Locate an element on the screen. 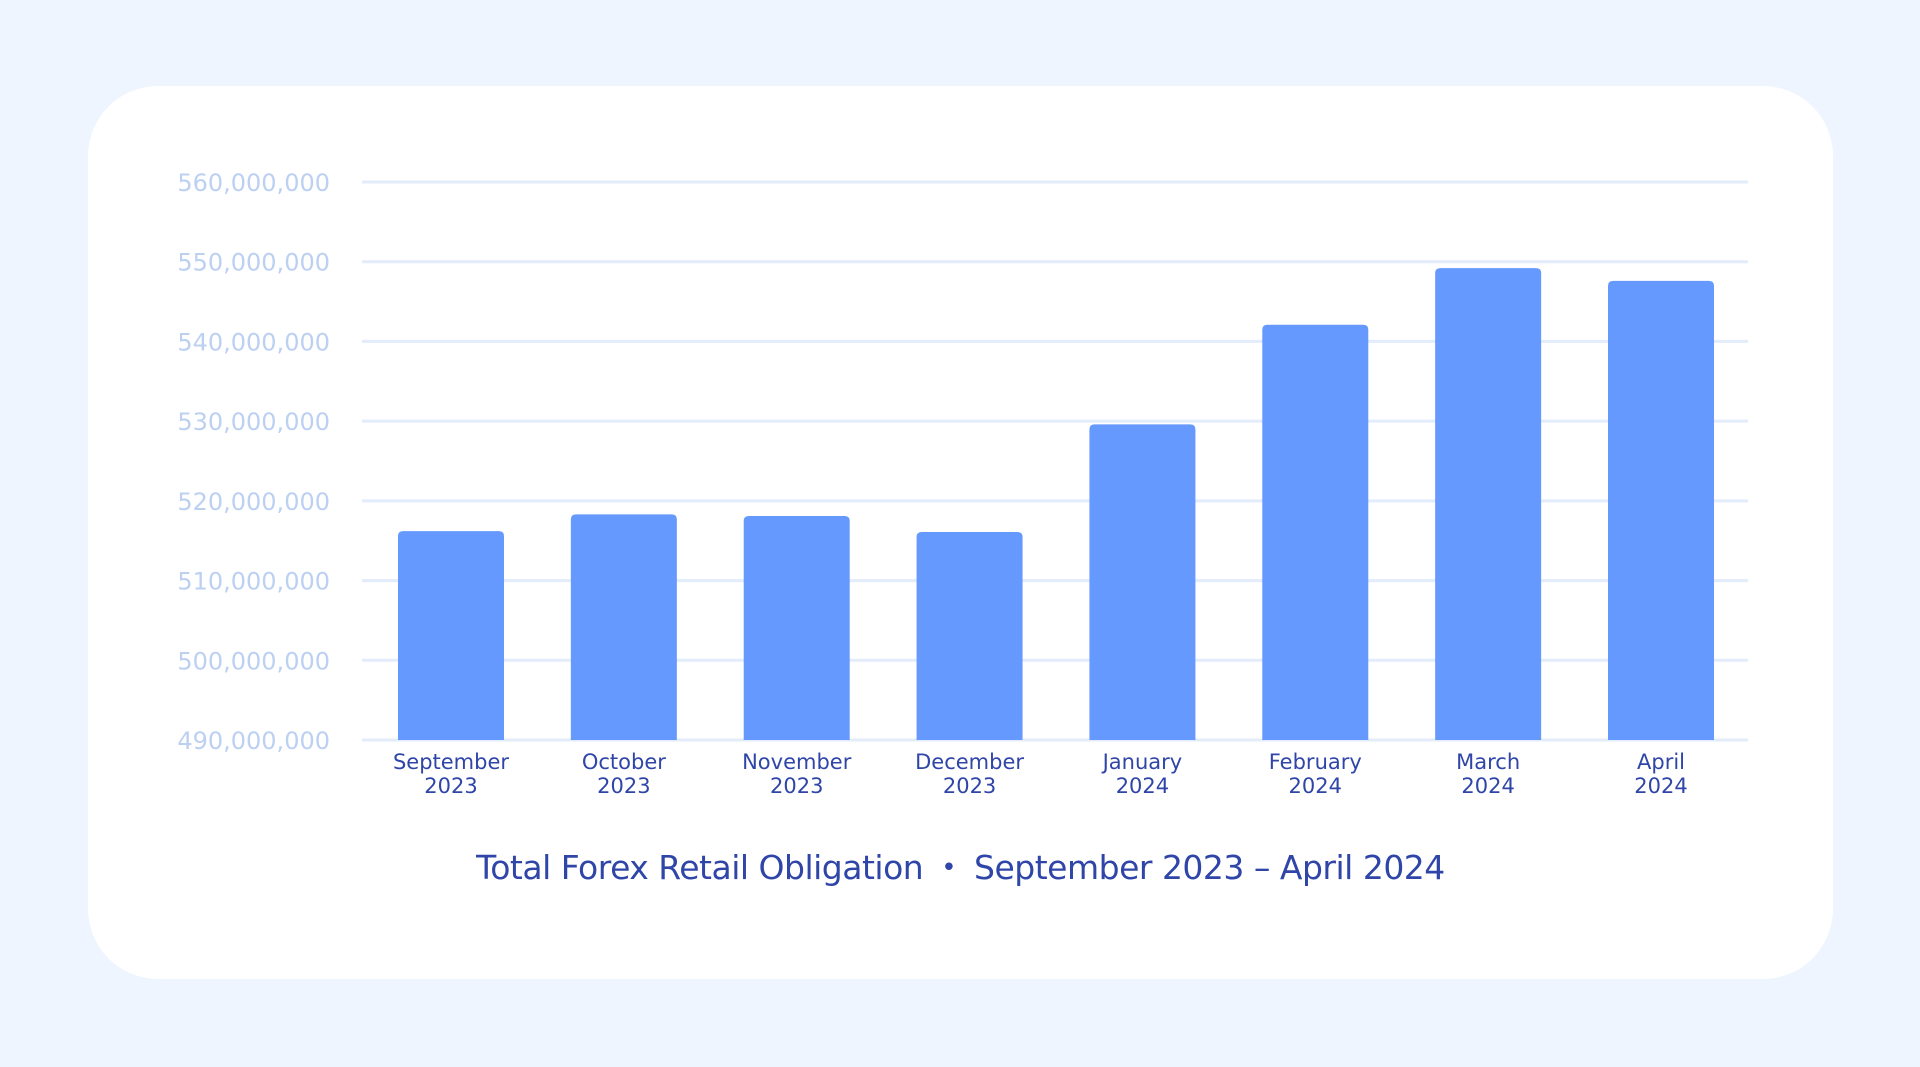  x-tick-label: October 2023 is located at coordinates (624, 774).